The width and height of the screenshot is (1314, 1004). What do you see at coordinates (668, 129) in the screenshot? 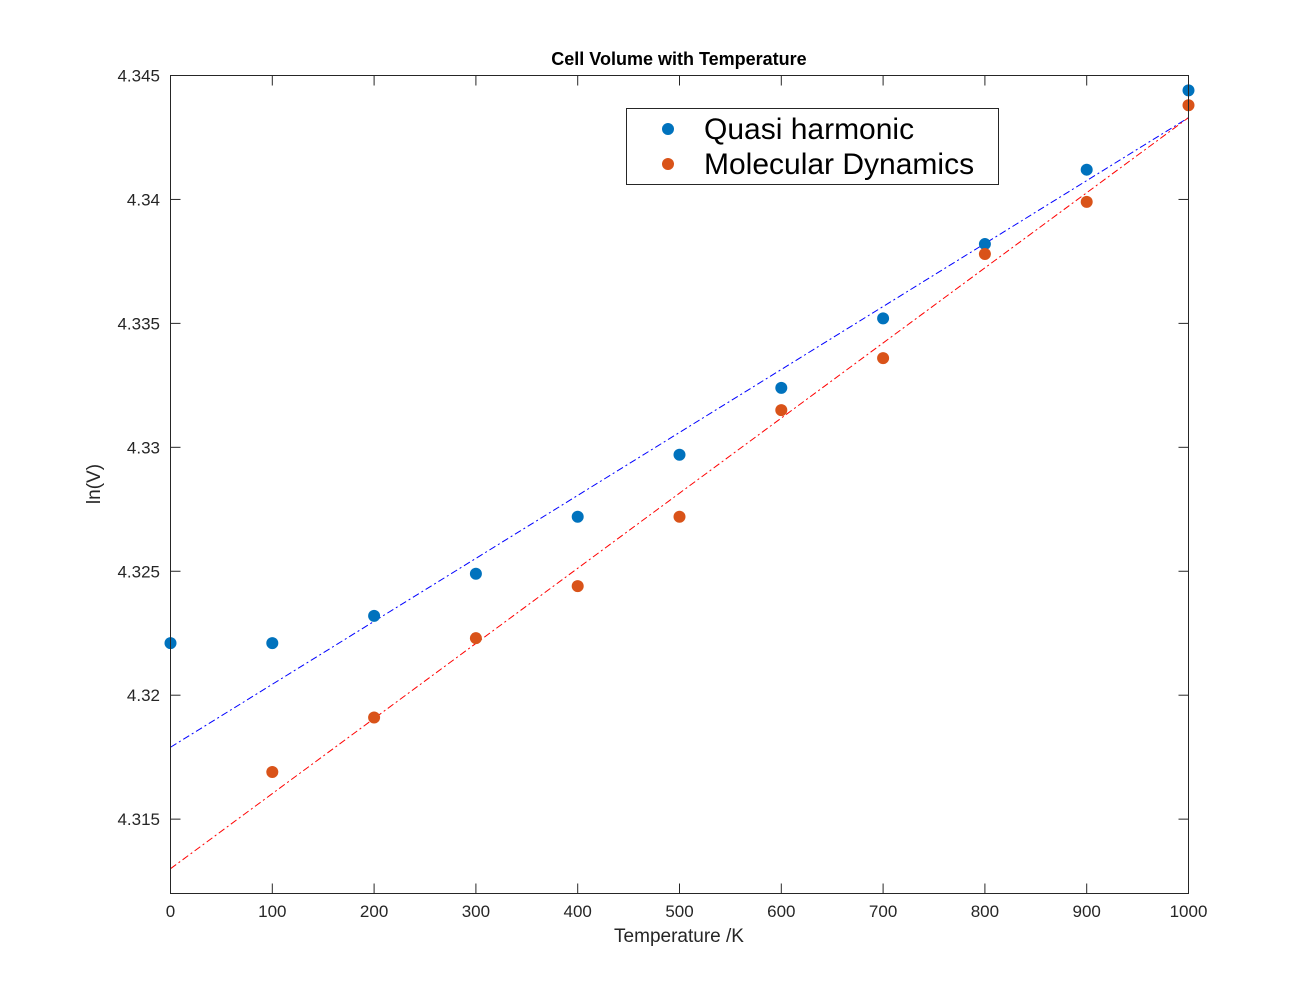
I see `legend-marker-quasi-harmonic` at bounding box center [668, 129].